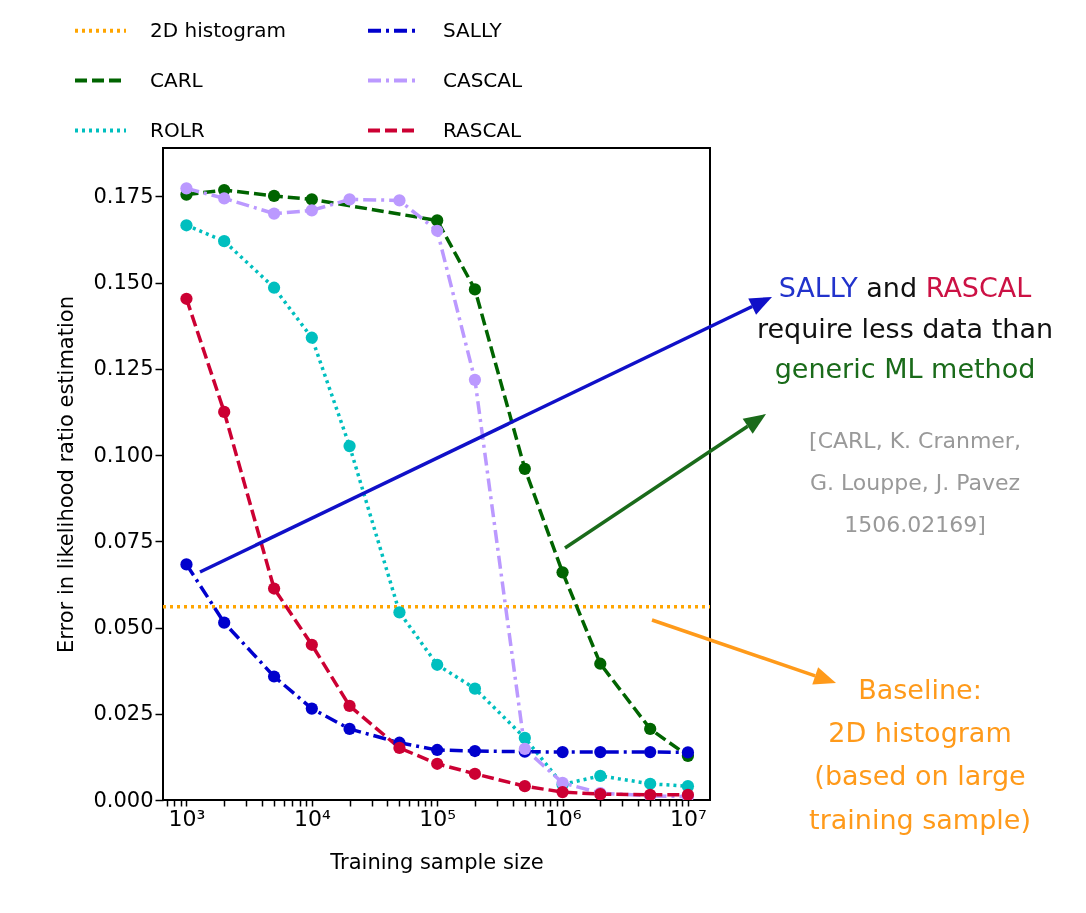 This screenshot has width=1086, height=913. Describe the element at coordinates (436, 861) in the screenshot. I see `x-axis-title: Training sample size` at that location.